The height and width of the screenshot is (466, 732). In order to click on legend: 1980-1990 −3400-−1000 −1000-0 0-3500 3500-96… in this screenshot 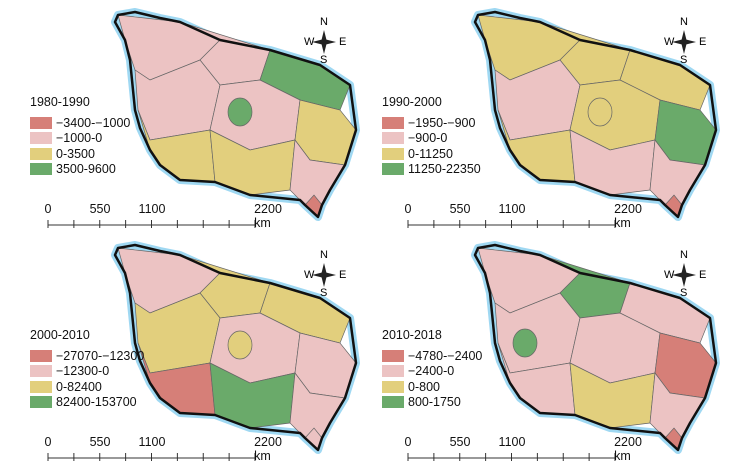, I will do `click(80, 136)`.